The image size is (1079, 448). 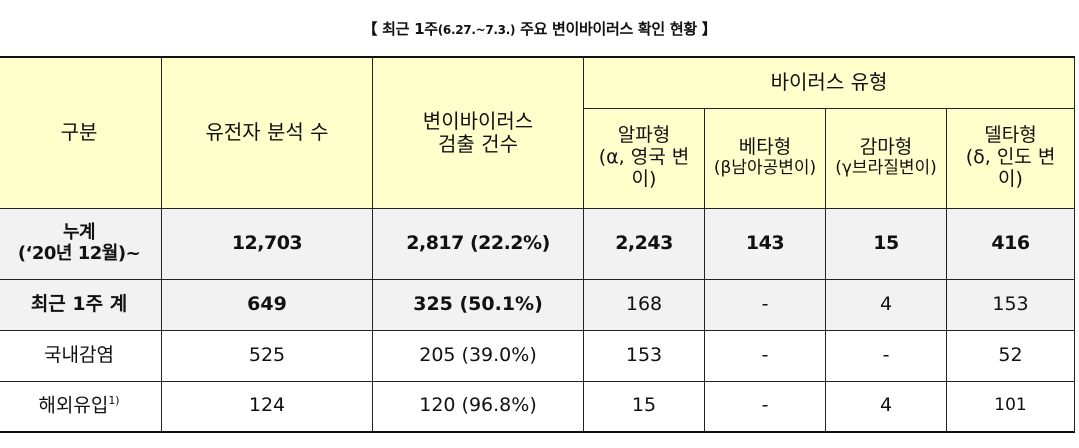 I want to click on cell-genome: 12,703, so click(x=267, y=243).